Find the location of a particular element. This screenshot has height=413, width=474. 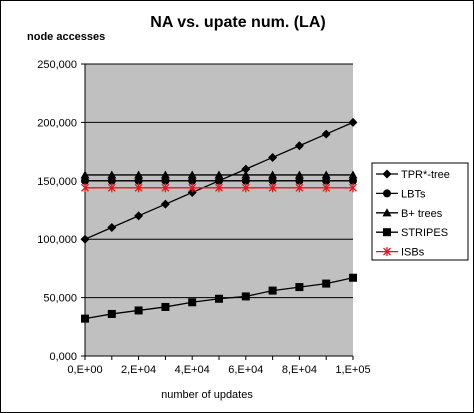

chart-title: NA vs. upate num. (LA) is located at coordinates (237, 22).